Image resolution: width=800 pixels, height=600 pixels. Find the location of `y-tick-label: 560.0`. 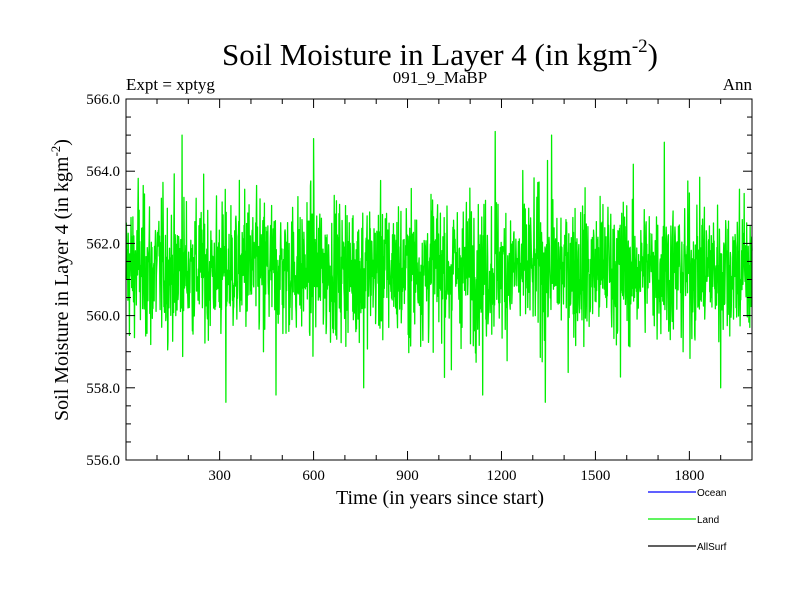

y-tick-label: 560.0 is located at coordinates (103, 317).